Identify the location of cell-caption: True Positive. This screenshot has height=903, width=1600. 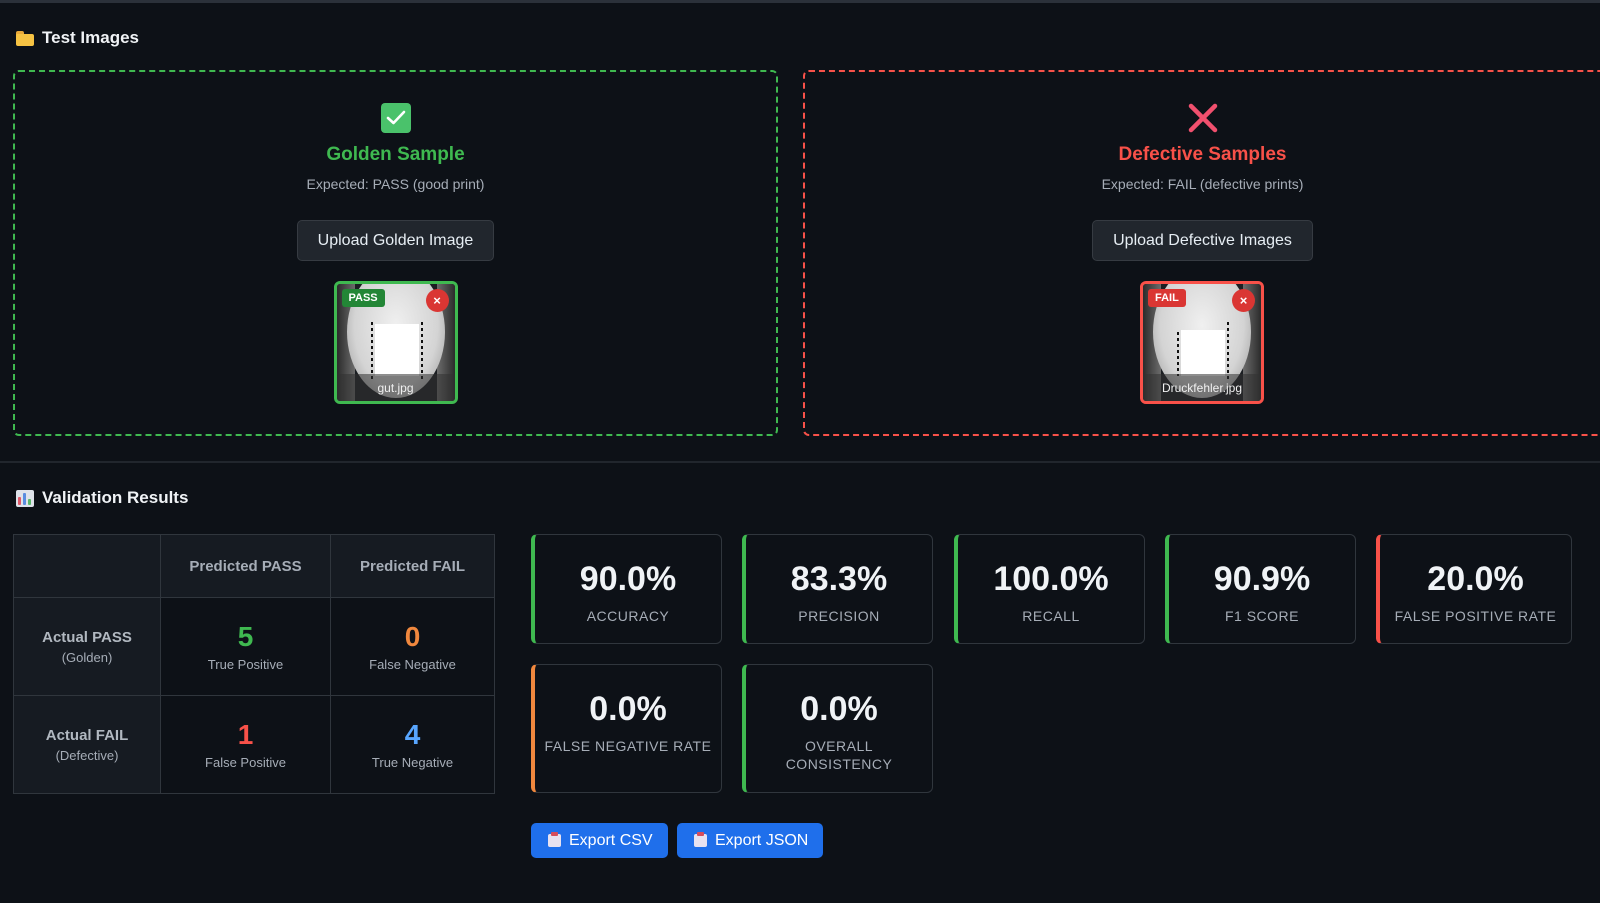
(245, 664).